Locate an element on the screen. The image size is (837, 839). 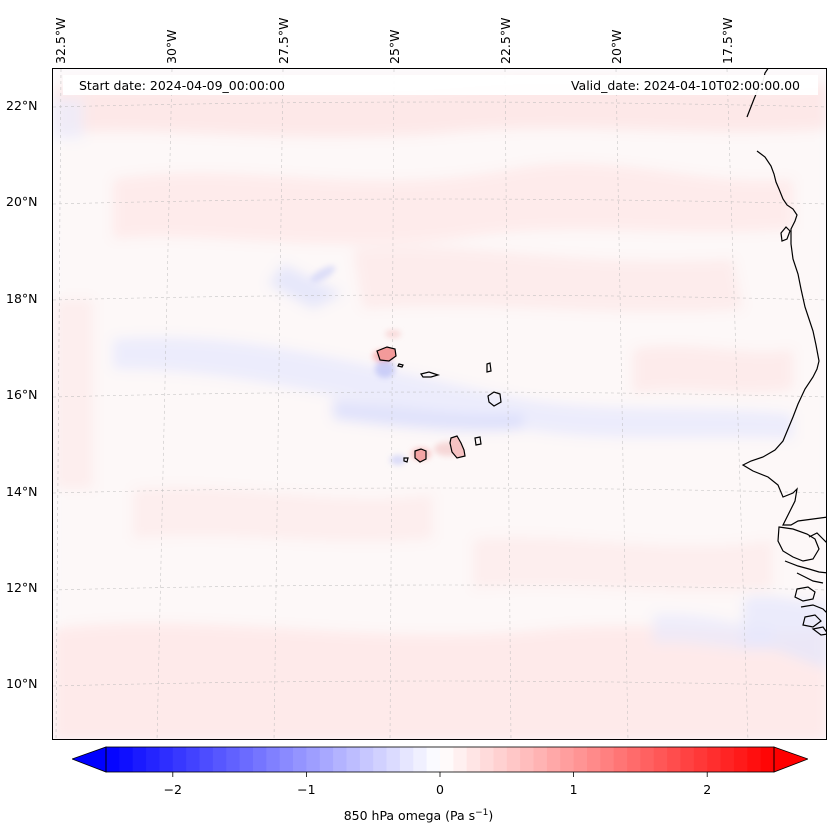
island-santo-antao is located at coordinates (386, 354).